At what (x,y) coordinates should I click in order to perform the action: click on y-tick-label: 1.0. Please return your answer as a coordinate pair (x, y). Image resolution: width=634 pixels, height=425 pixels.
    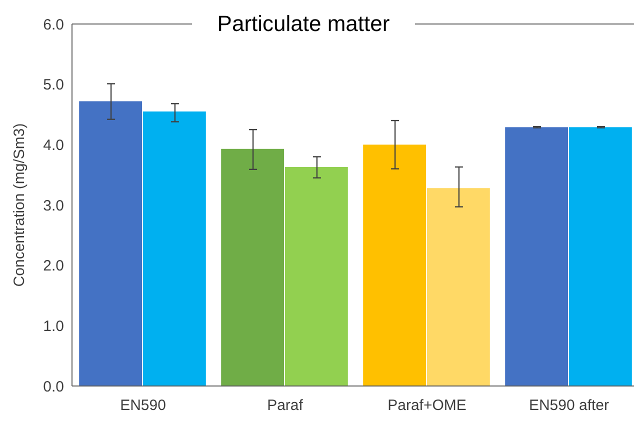
    Looking at the image, I should click on (53, 326).